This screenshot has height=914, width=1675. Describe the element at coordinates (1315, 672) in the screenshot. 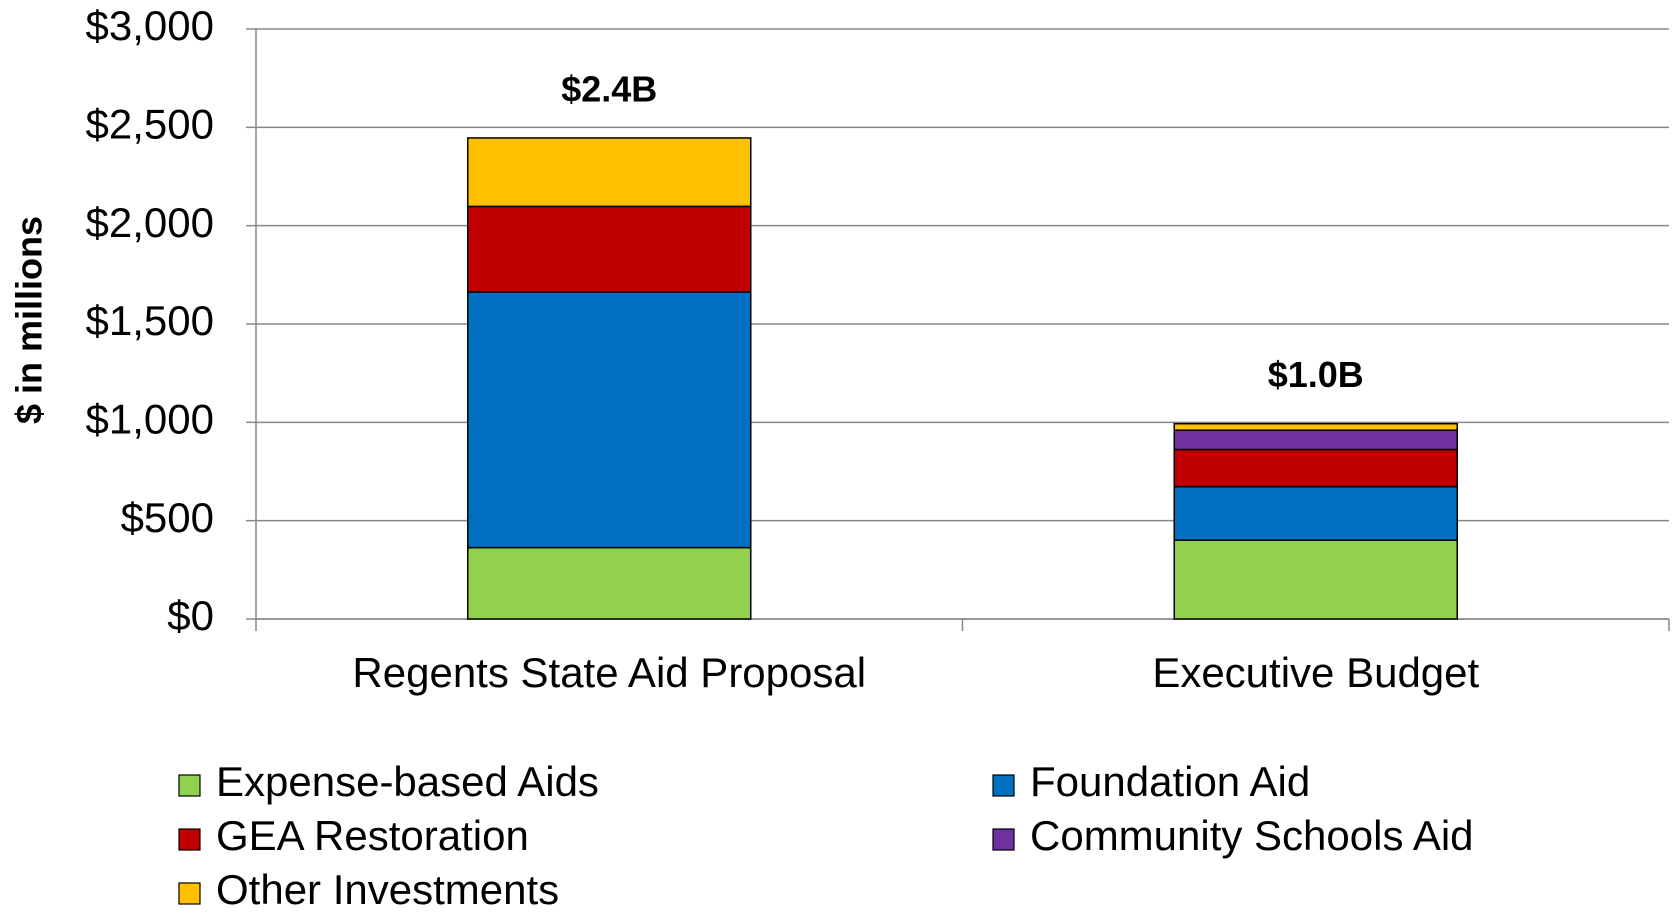

I see `x-tick-label: Executive Budget` at that location.